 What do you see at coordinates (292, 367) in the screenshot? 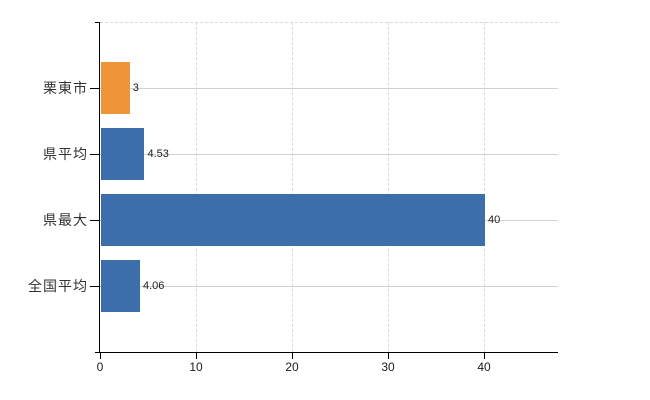
I see `x-axis-tick-label: 20` at bounding box center [292, 367].